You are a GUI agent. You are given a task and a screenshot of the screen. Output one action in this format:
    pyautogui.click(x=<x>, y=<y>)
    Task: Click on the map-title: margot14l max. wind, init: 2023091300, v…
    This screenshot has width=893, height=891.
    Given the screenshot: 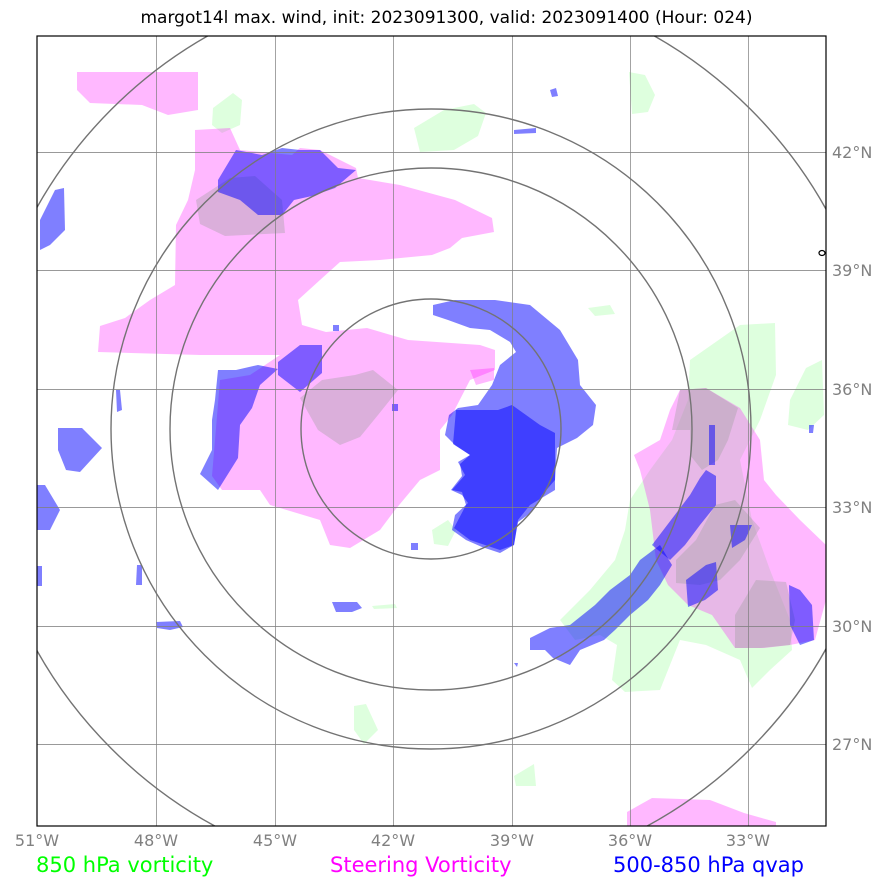 What is the action you would take?
    pyautogui.click(x=446, y=18)
    